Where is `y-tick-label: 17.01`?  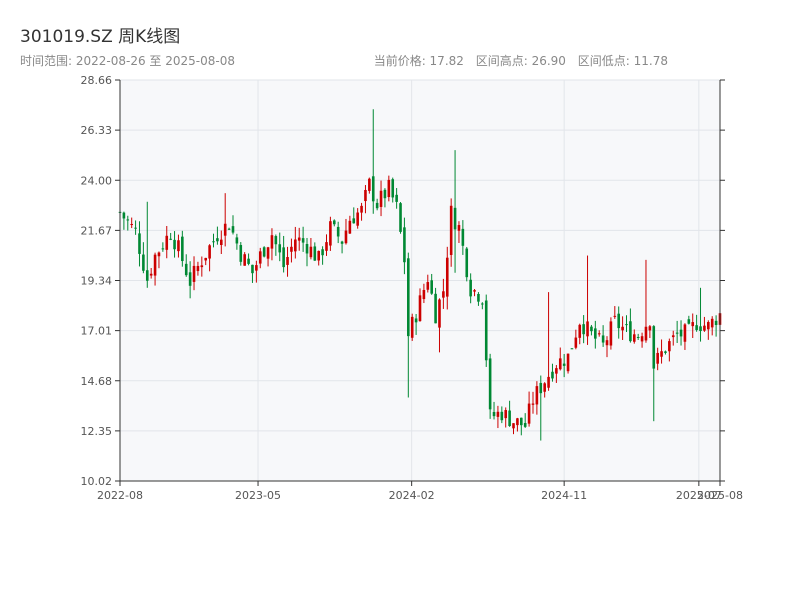
y-tick-label: 17.01 is located at coordinates (97, 331).